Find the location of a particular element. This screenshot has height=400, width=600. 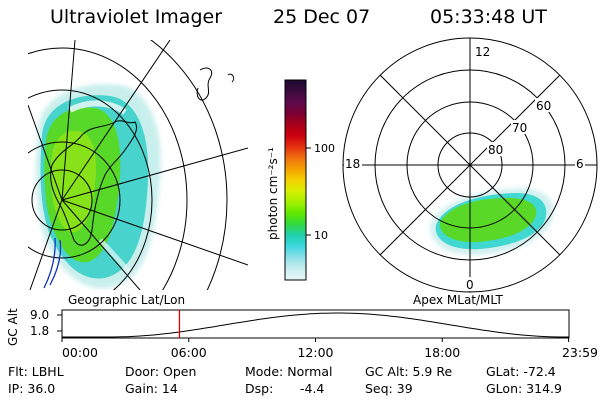

mode-info: Mode: Normal is located at coordinates (289, 371).